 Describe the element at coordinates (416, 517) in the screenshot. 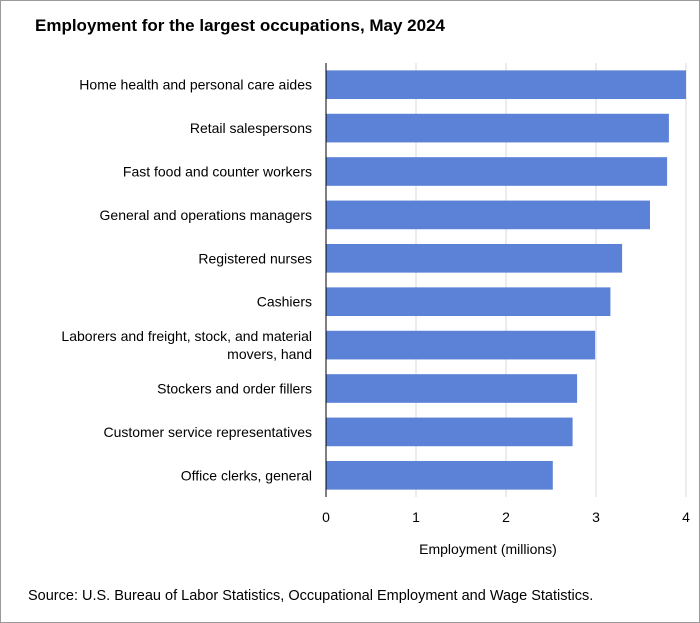

I see `x-tick-label: 1` at that location.